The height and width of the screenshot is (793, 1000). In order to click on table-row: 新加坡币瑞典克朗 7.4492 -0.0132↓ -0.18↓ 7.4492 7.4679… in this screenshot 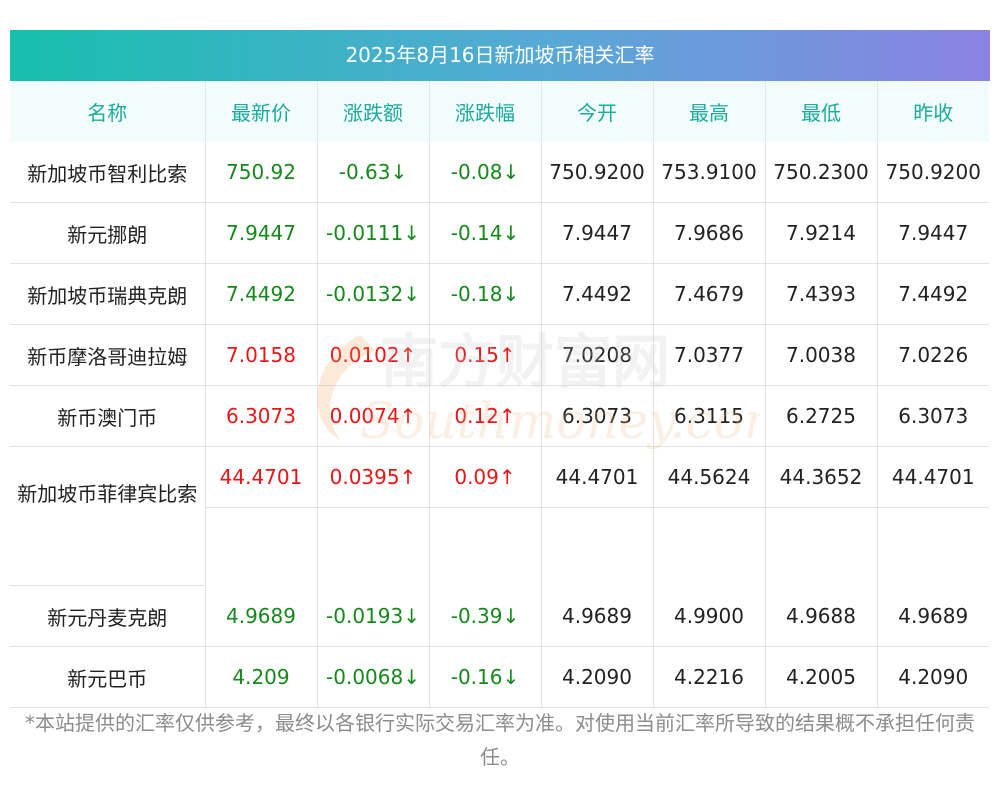, I will do `click(499, 294)`.